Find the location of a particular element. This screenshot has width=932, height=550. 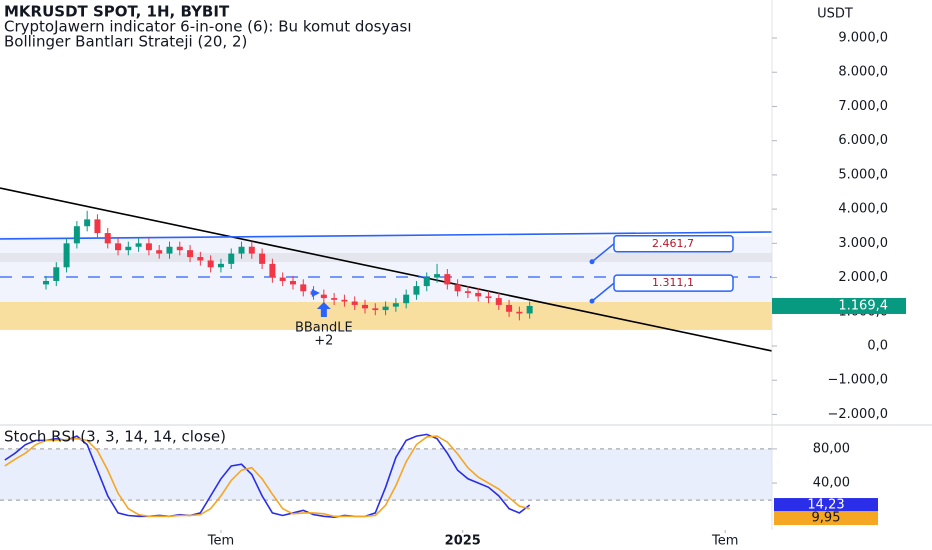

stoch-tick-label: 40,00 is located at coordinates (831, 483).